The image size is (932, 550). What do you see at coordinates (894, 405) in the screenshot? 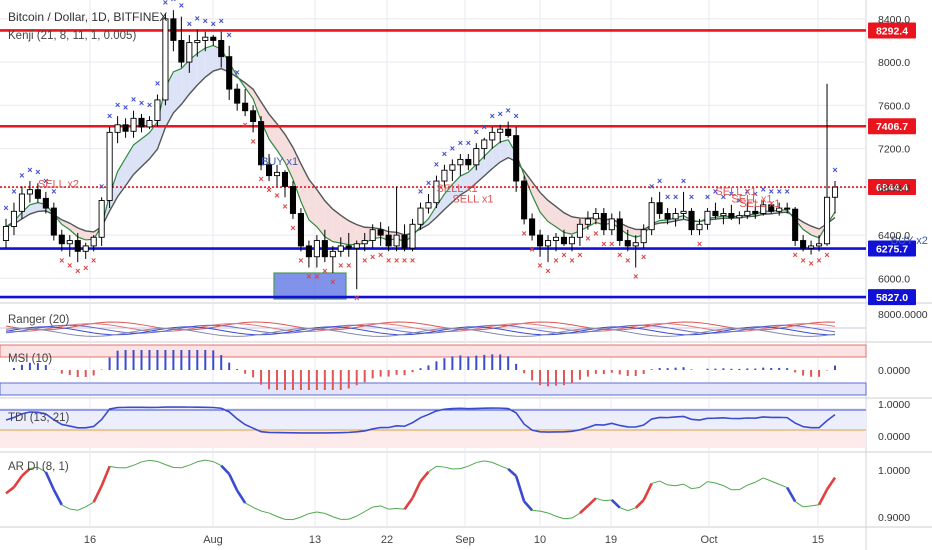
I see `tdi-tick-label: 1.0000` at bounding box center [894, 405].